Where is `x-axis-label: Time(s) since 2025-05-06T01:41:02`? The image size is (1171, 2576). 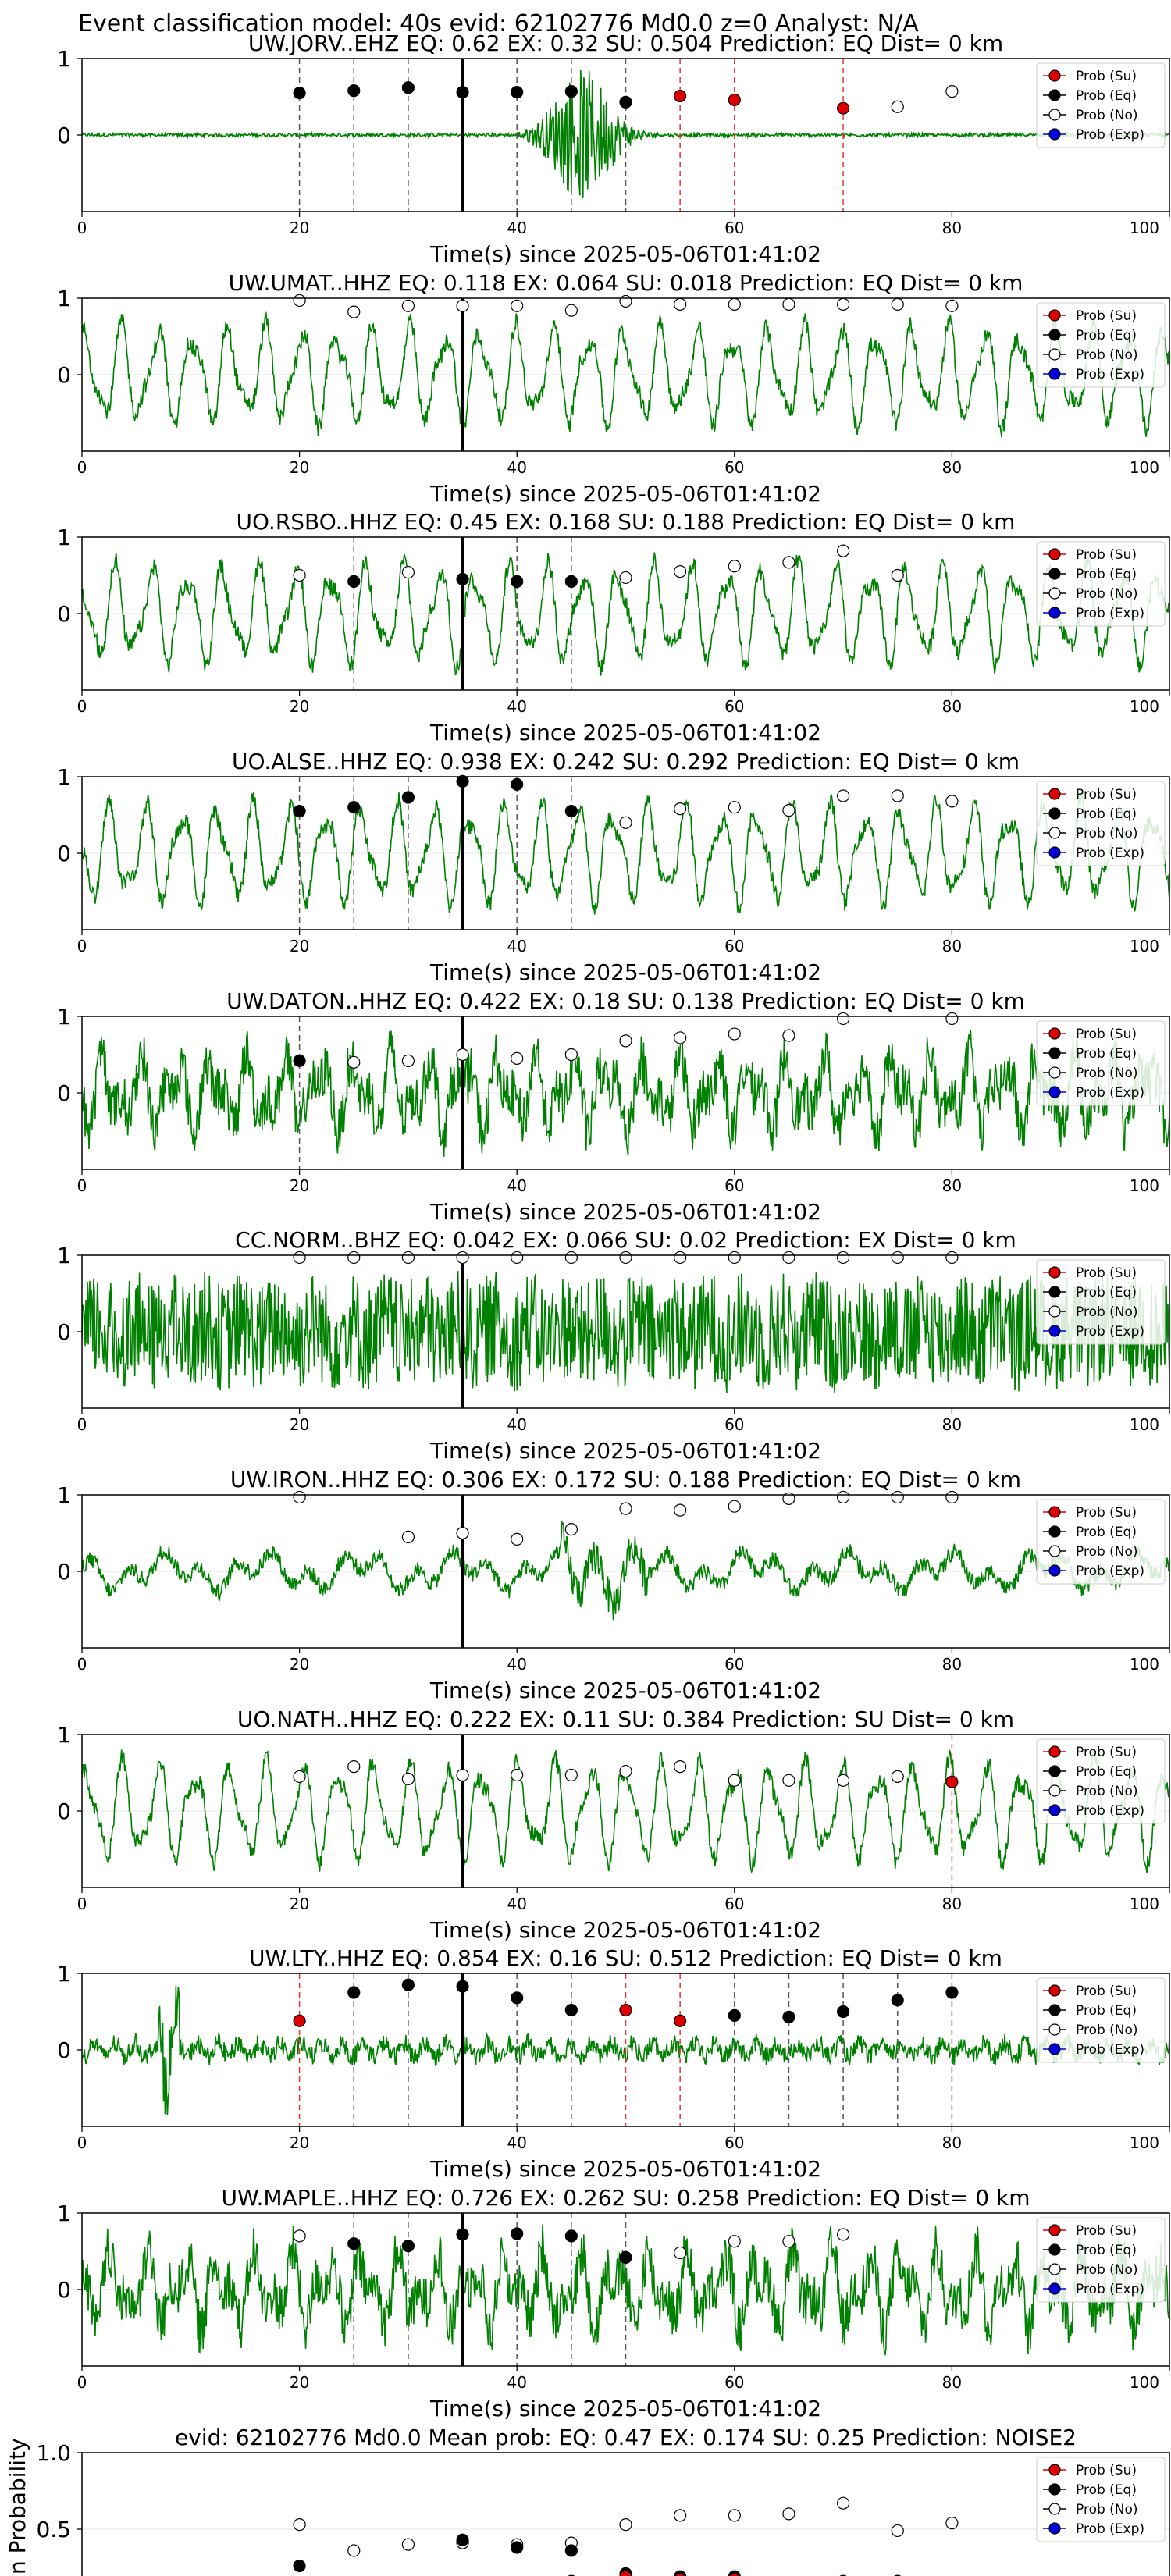
x-axis-label: Time(s) since 2025-05-06T01:41:02 is located at coordinates (625, 494).